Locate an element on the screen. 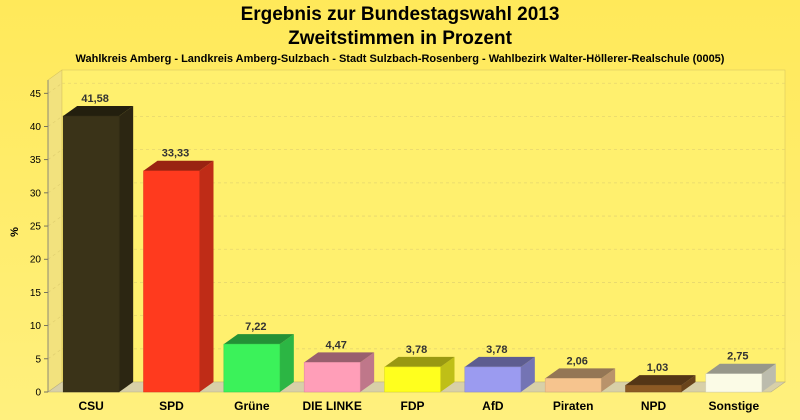  x-tick-label: SPD is located at coordinates (171, 406).